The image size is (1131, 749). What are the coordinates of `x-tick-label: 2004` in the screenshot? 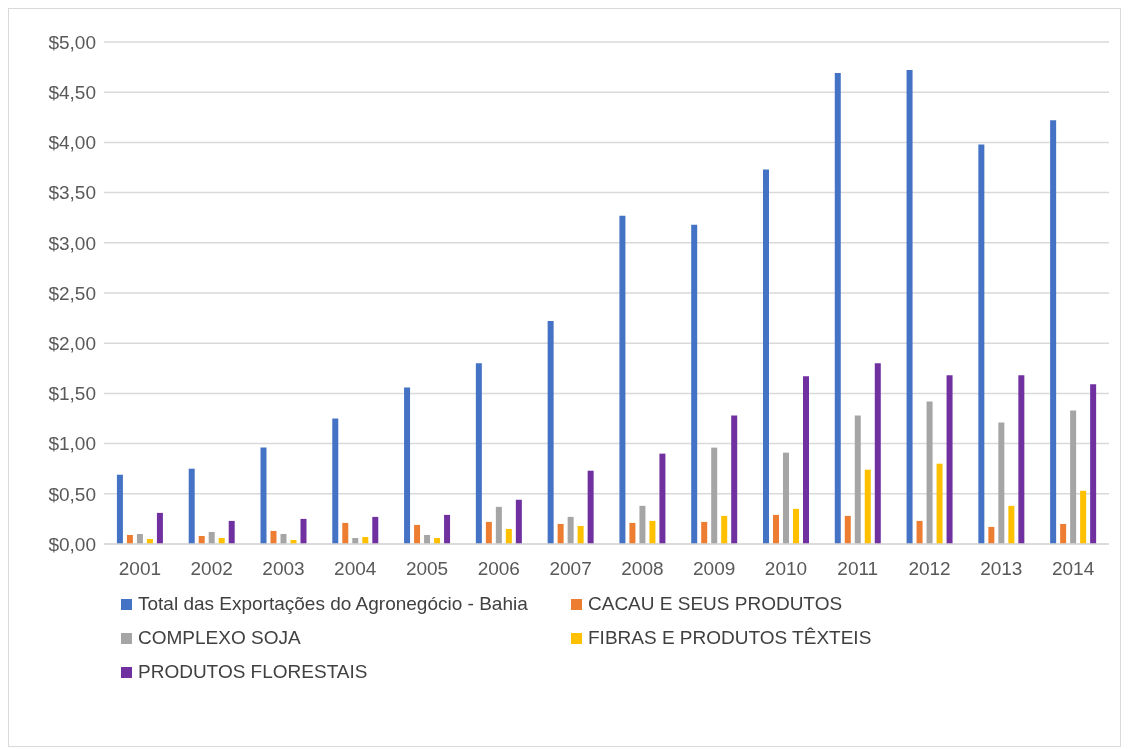 It's located at (355, 569).